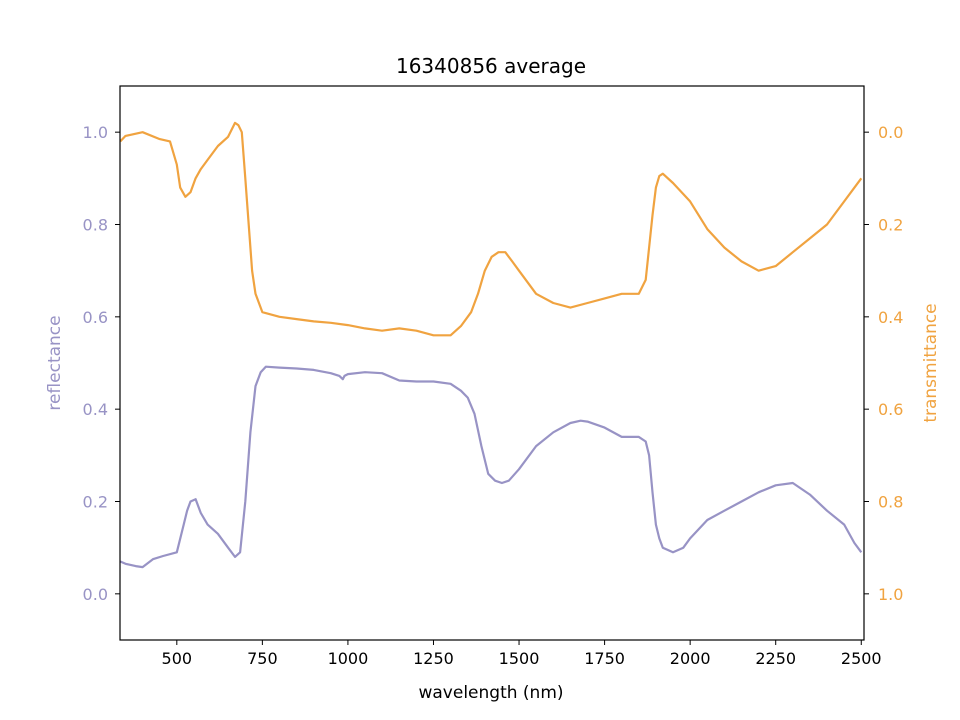  What do you see at coordinates (490, 693) in the screenshot?
I see `x-axis-title: wavelength (nm)` at bounding box center [490, 693].